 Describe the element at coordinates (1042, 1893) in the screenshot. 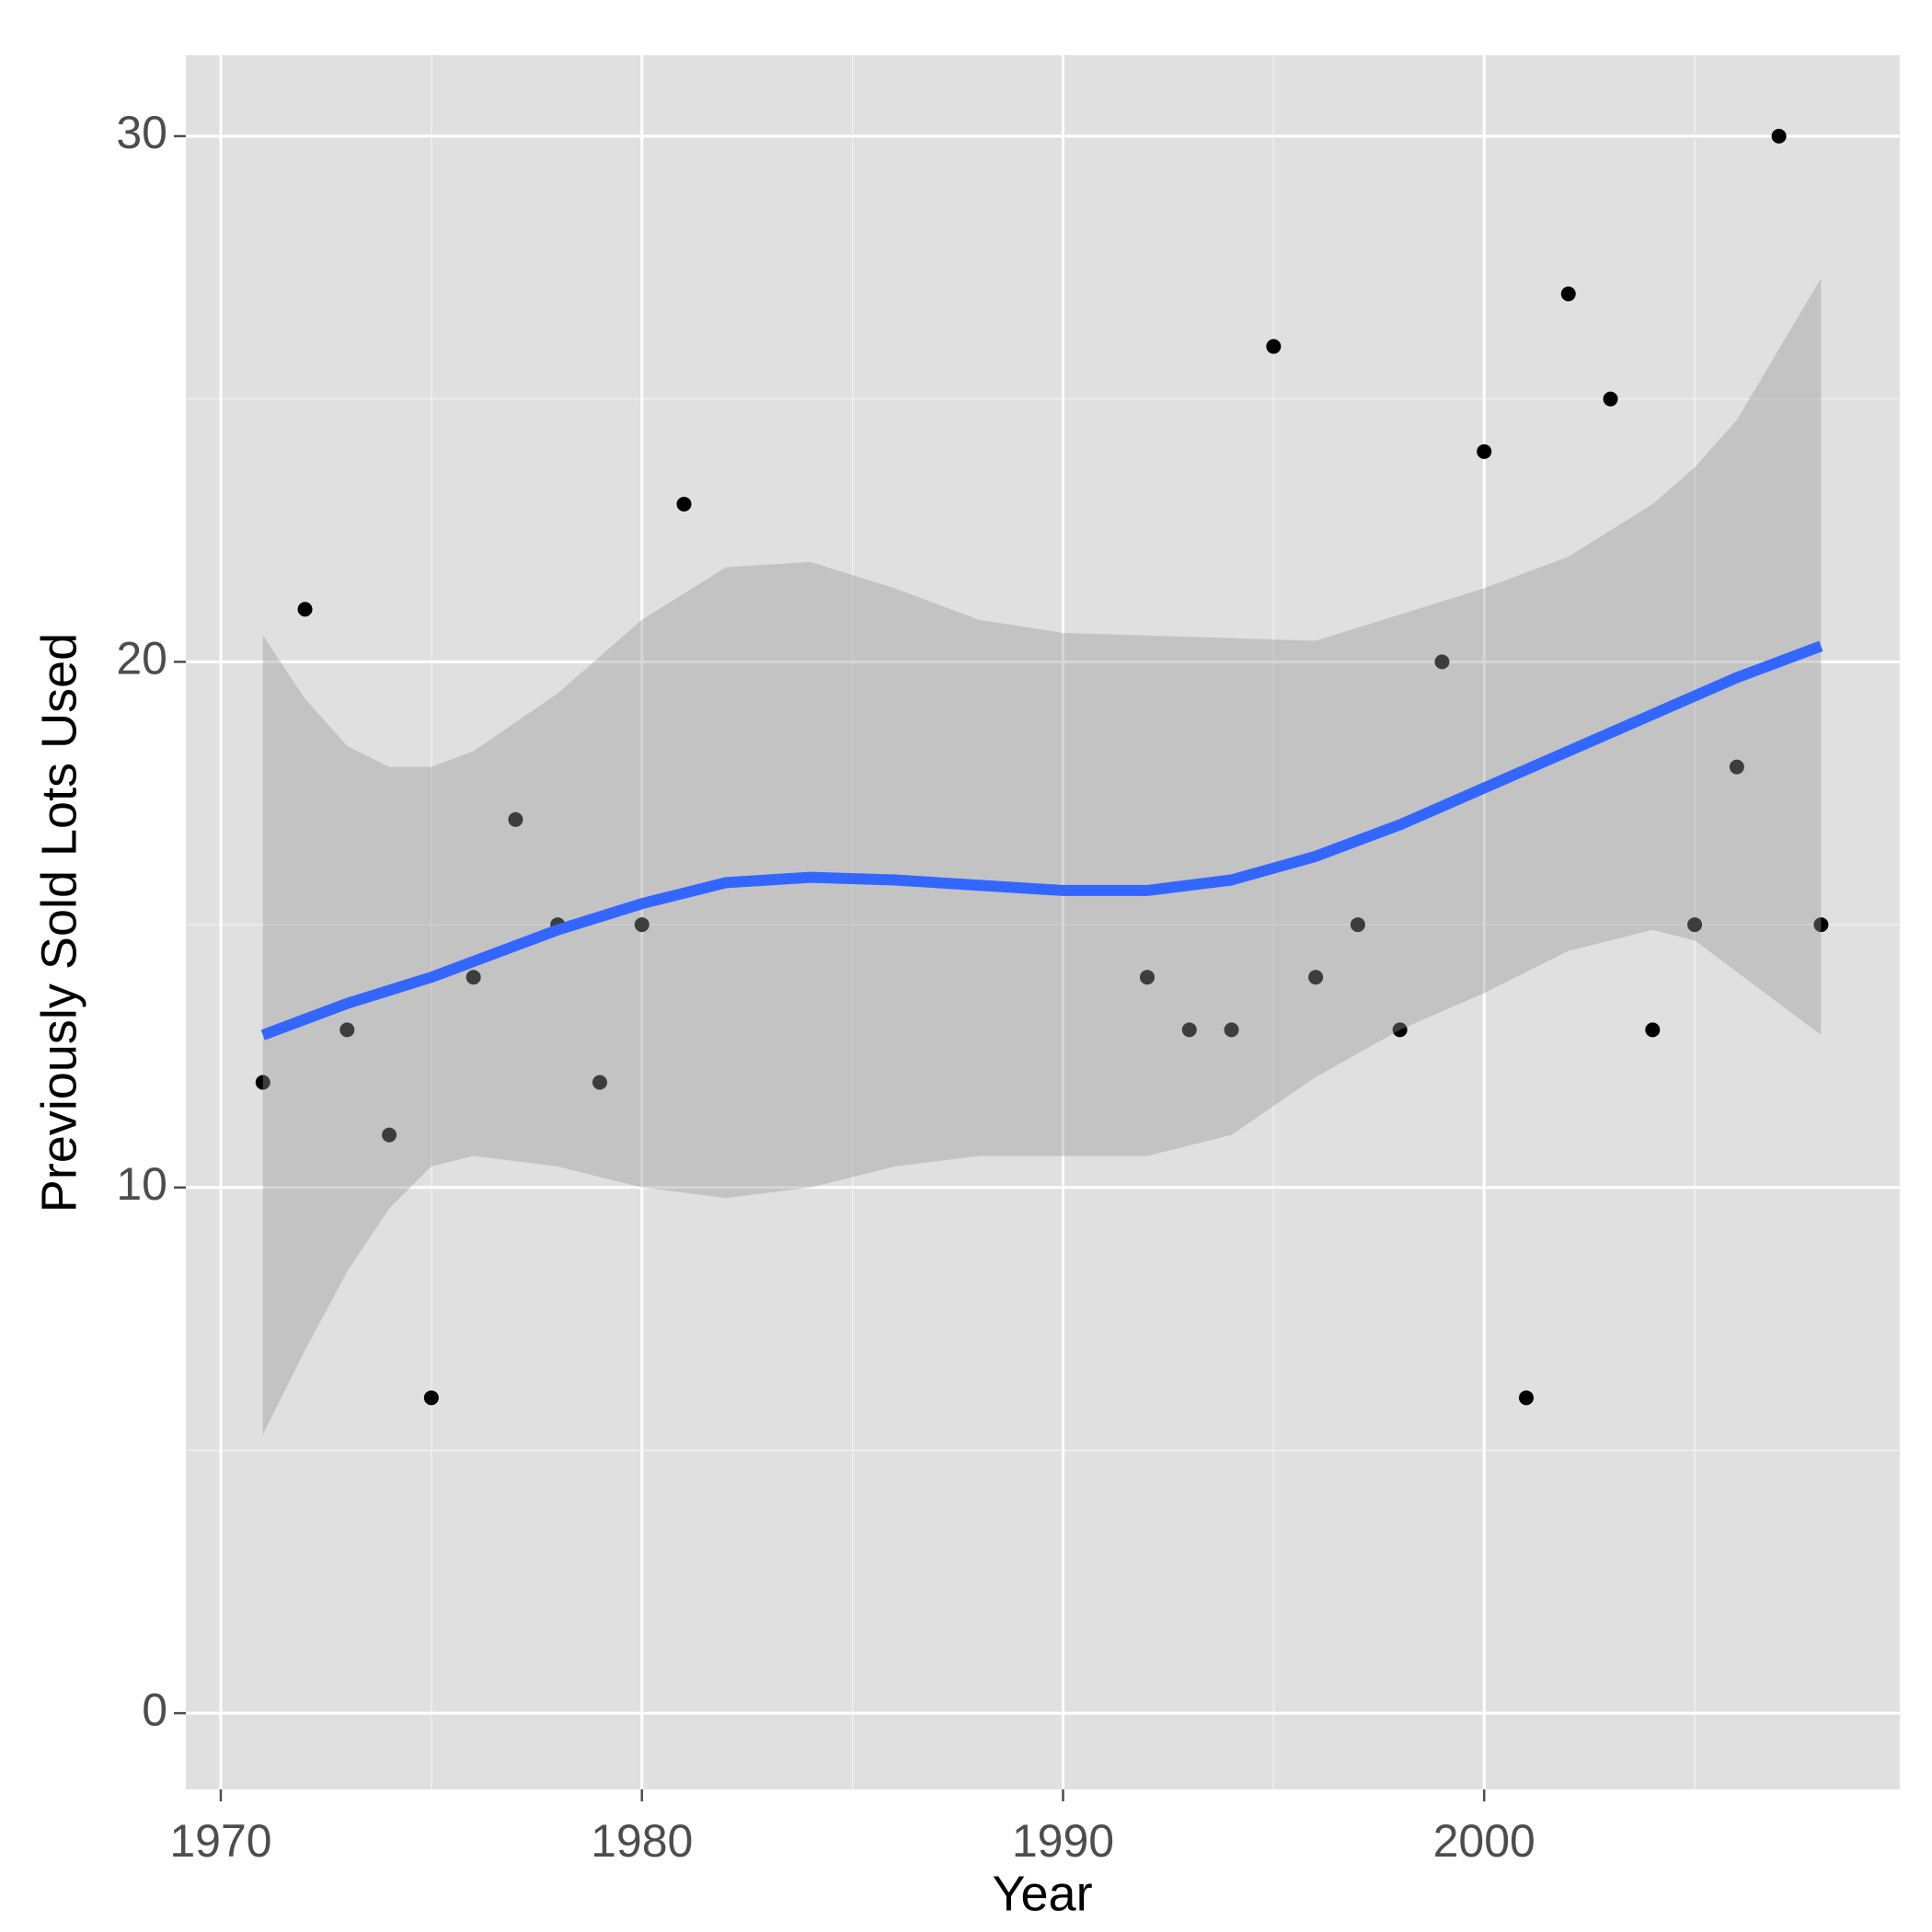

I see `x-axis-title: Year` at that location.